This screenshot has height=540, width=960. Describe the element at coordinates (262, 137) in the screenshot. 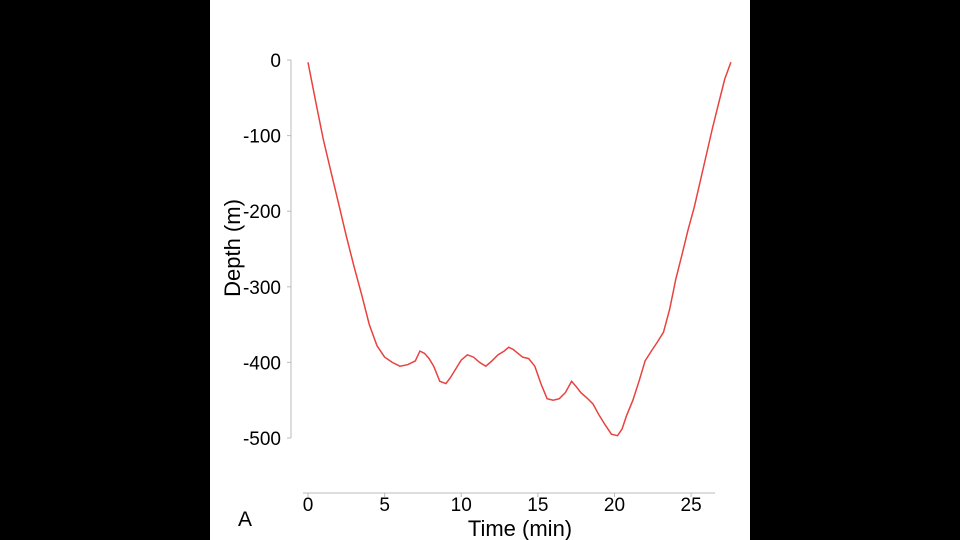

I see `y-tick-label: -100` at that location.